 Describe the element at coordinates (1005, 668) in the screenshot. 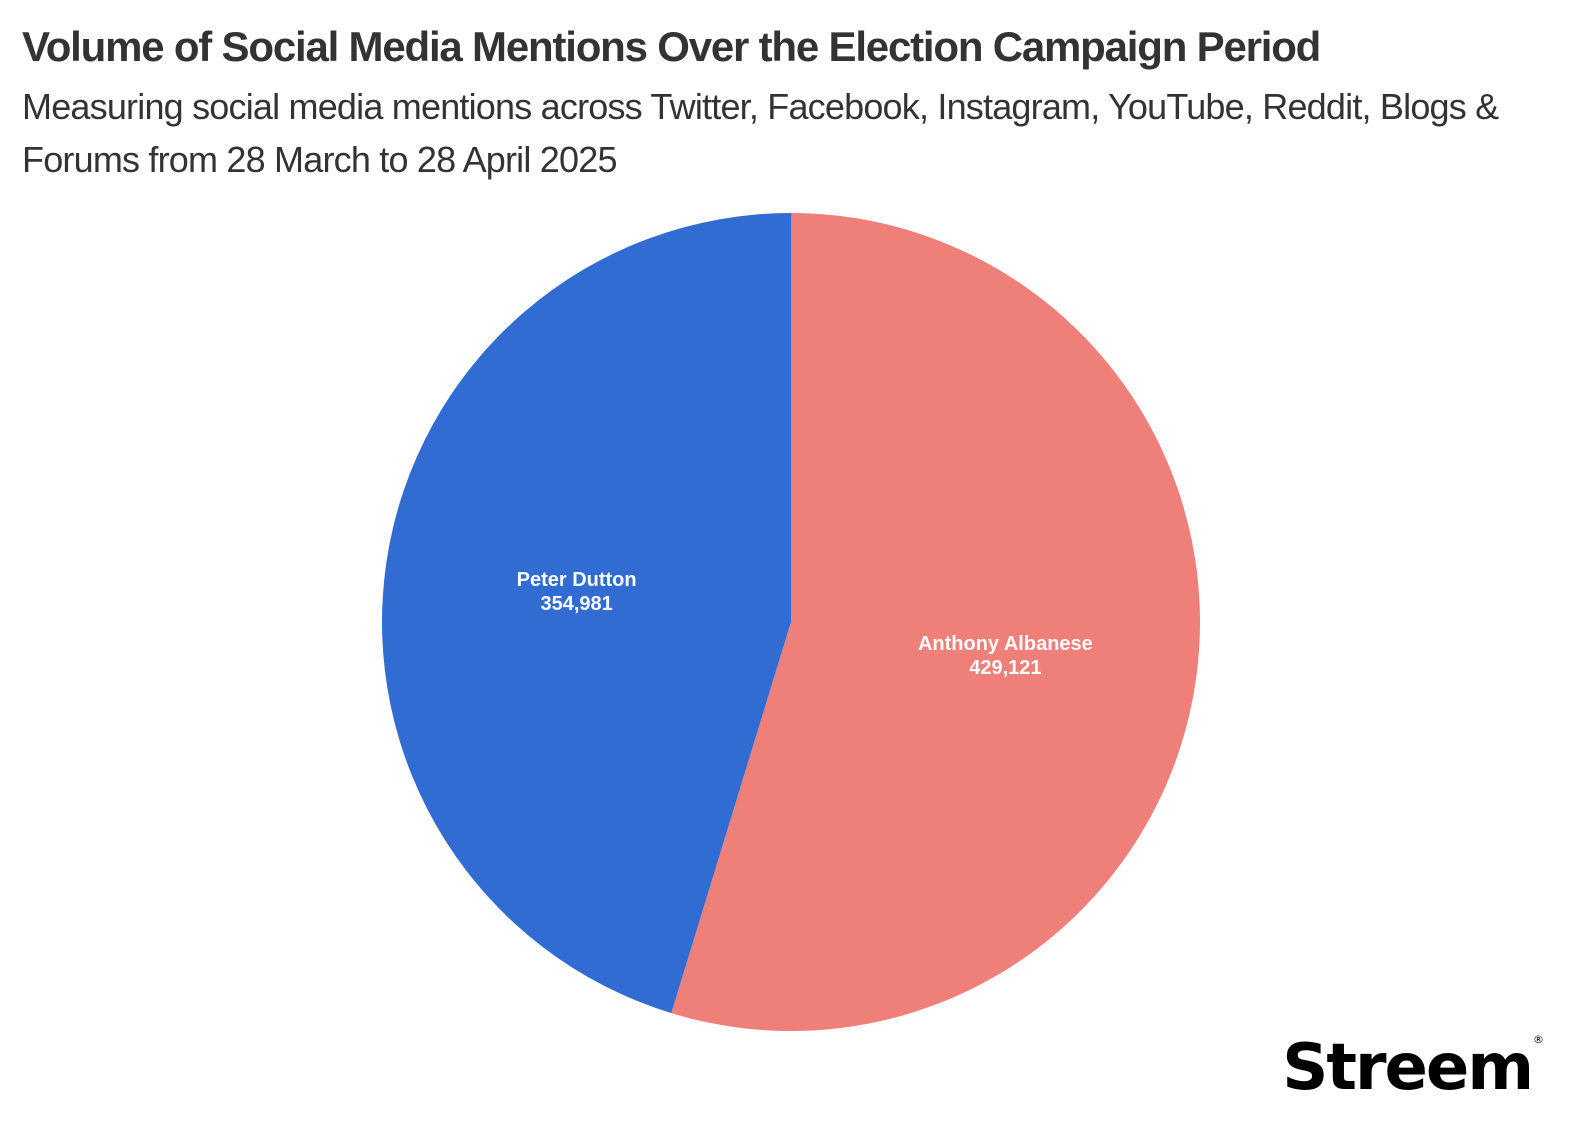

I see `slice-value-anthony-albanese: 429,121` at that location.